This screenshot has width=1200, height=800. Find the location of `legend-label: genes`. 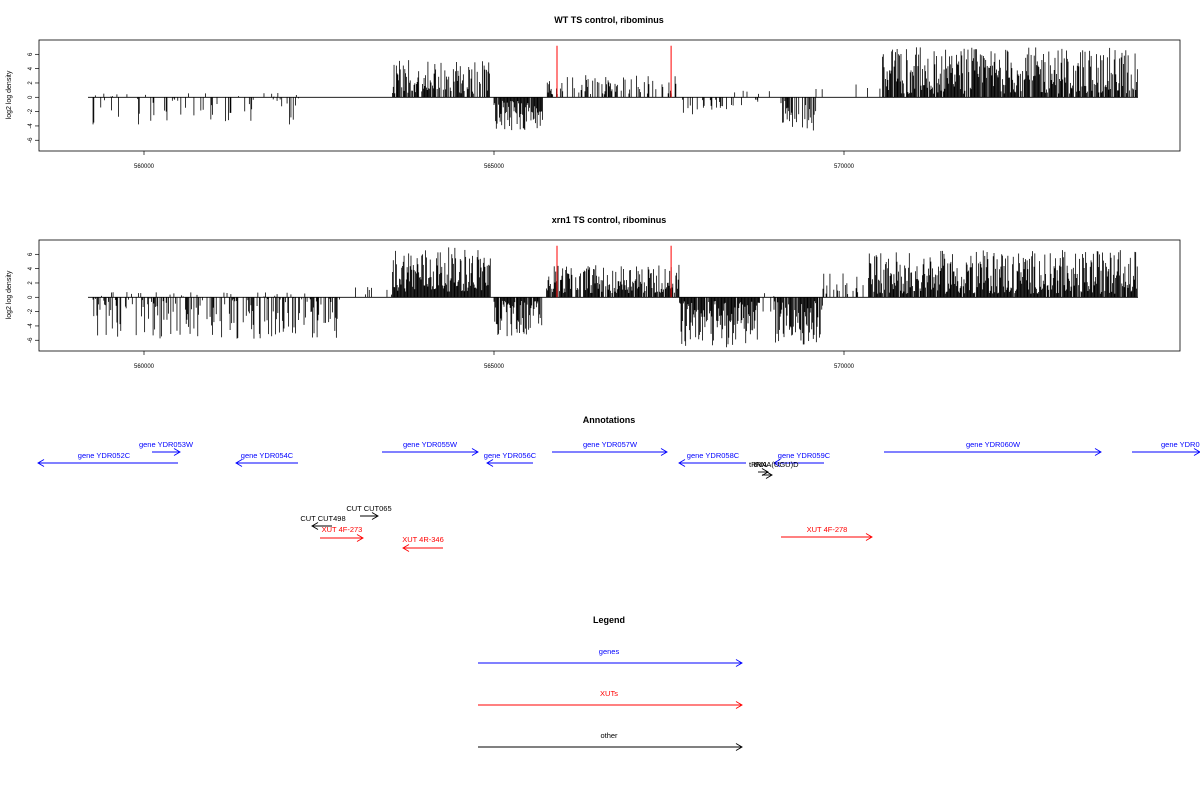

legend-label: genes is located at coordinates (609, 651).